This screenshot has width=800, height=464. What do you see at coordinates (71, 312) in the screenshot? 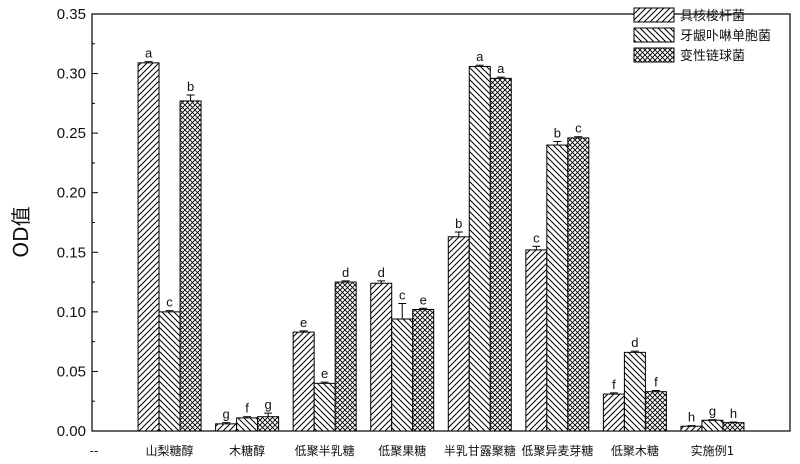
I see `y-tick-label: 0.10` at bounding box center [71, 312].